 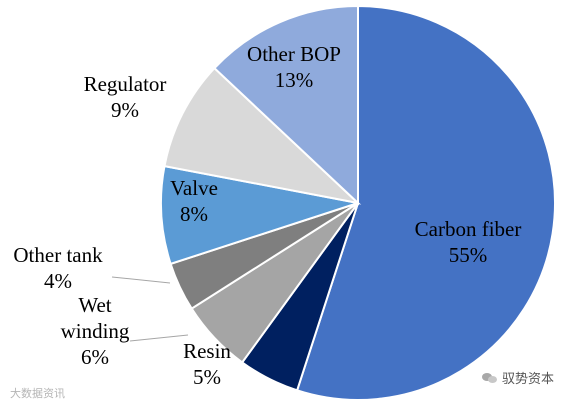 What do you see at coordinates (489, 378) in the screenshot?
I see `wechat-icon` at bounding box center [489, 378].